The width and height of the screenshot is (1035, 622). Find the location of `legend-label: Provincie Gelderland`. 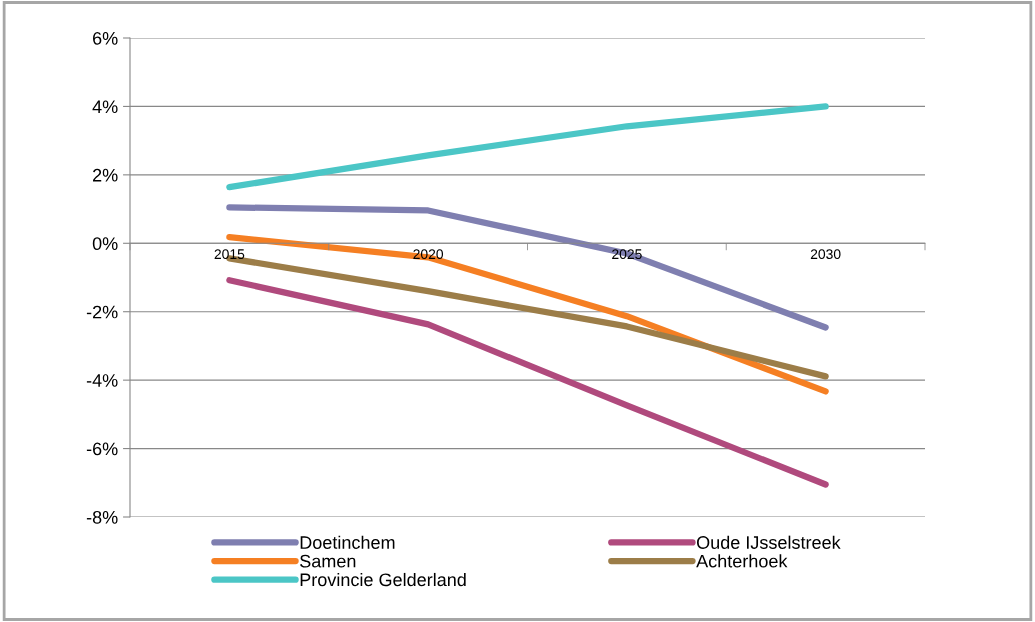

legend-label: Provincie Gelderland is located at coordinates (383, 579).